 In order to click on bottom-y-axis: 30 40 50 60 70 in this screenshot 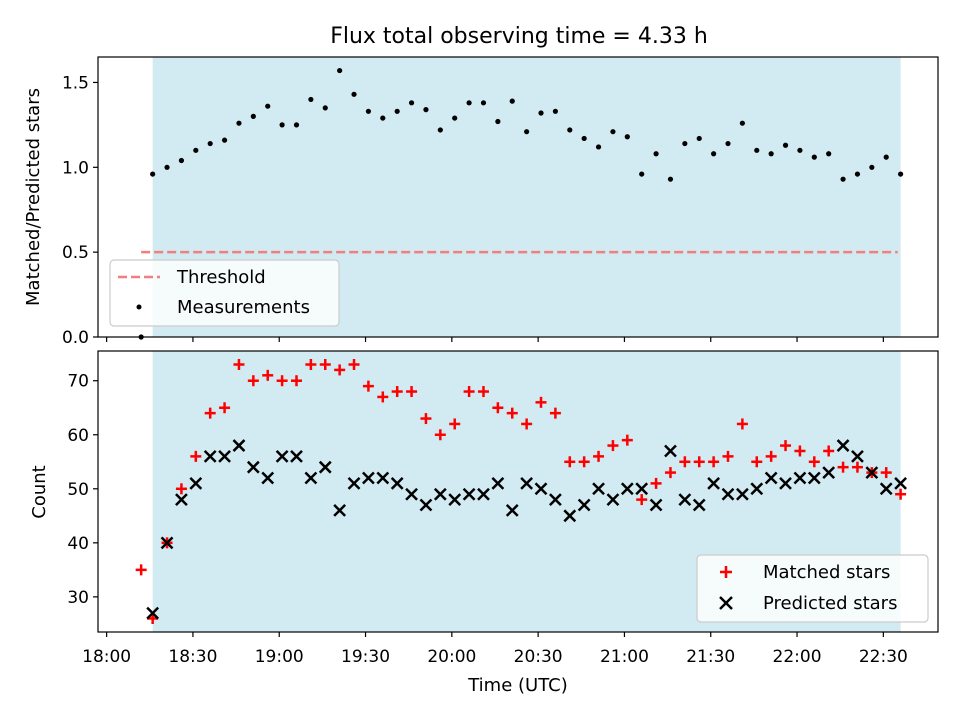, I will do `click(82, 490)`.